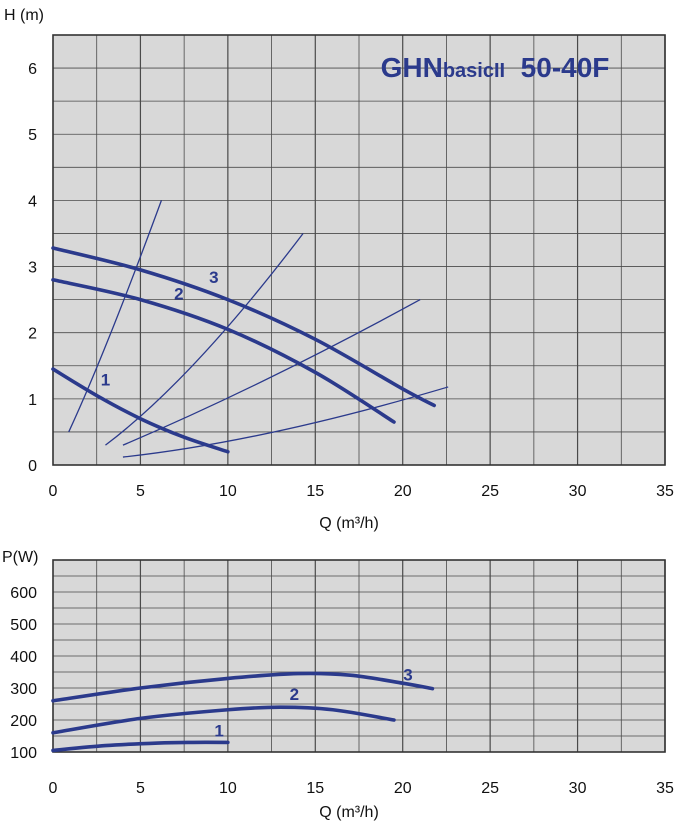 The height and width of the screenshot is (832, 679). What do you see at coordinates (32, 268) in the screenshot?
I see `head-y-tick-label: 3` at bounding box center [32, 268].